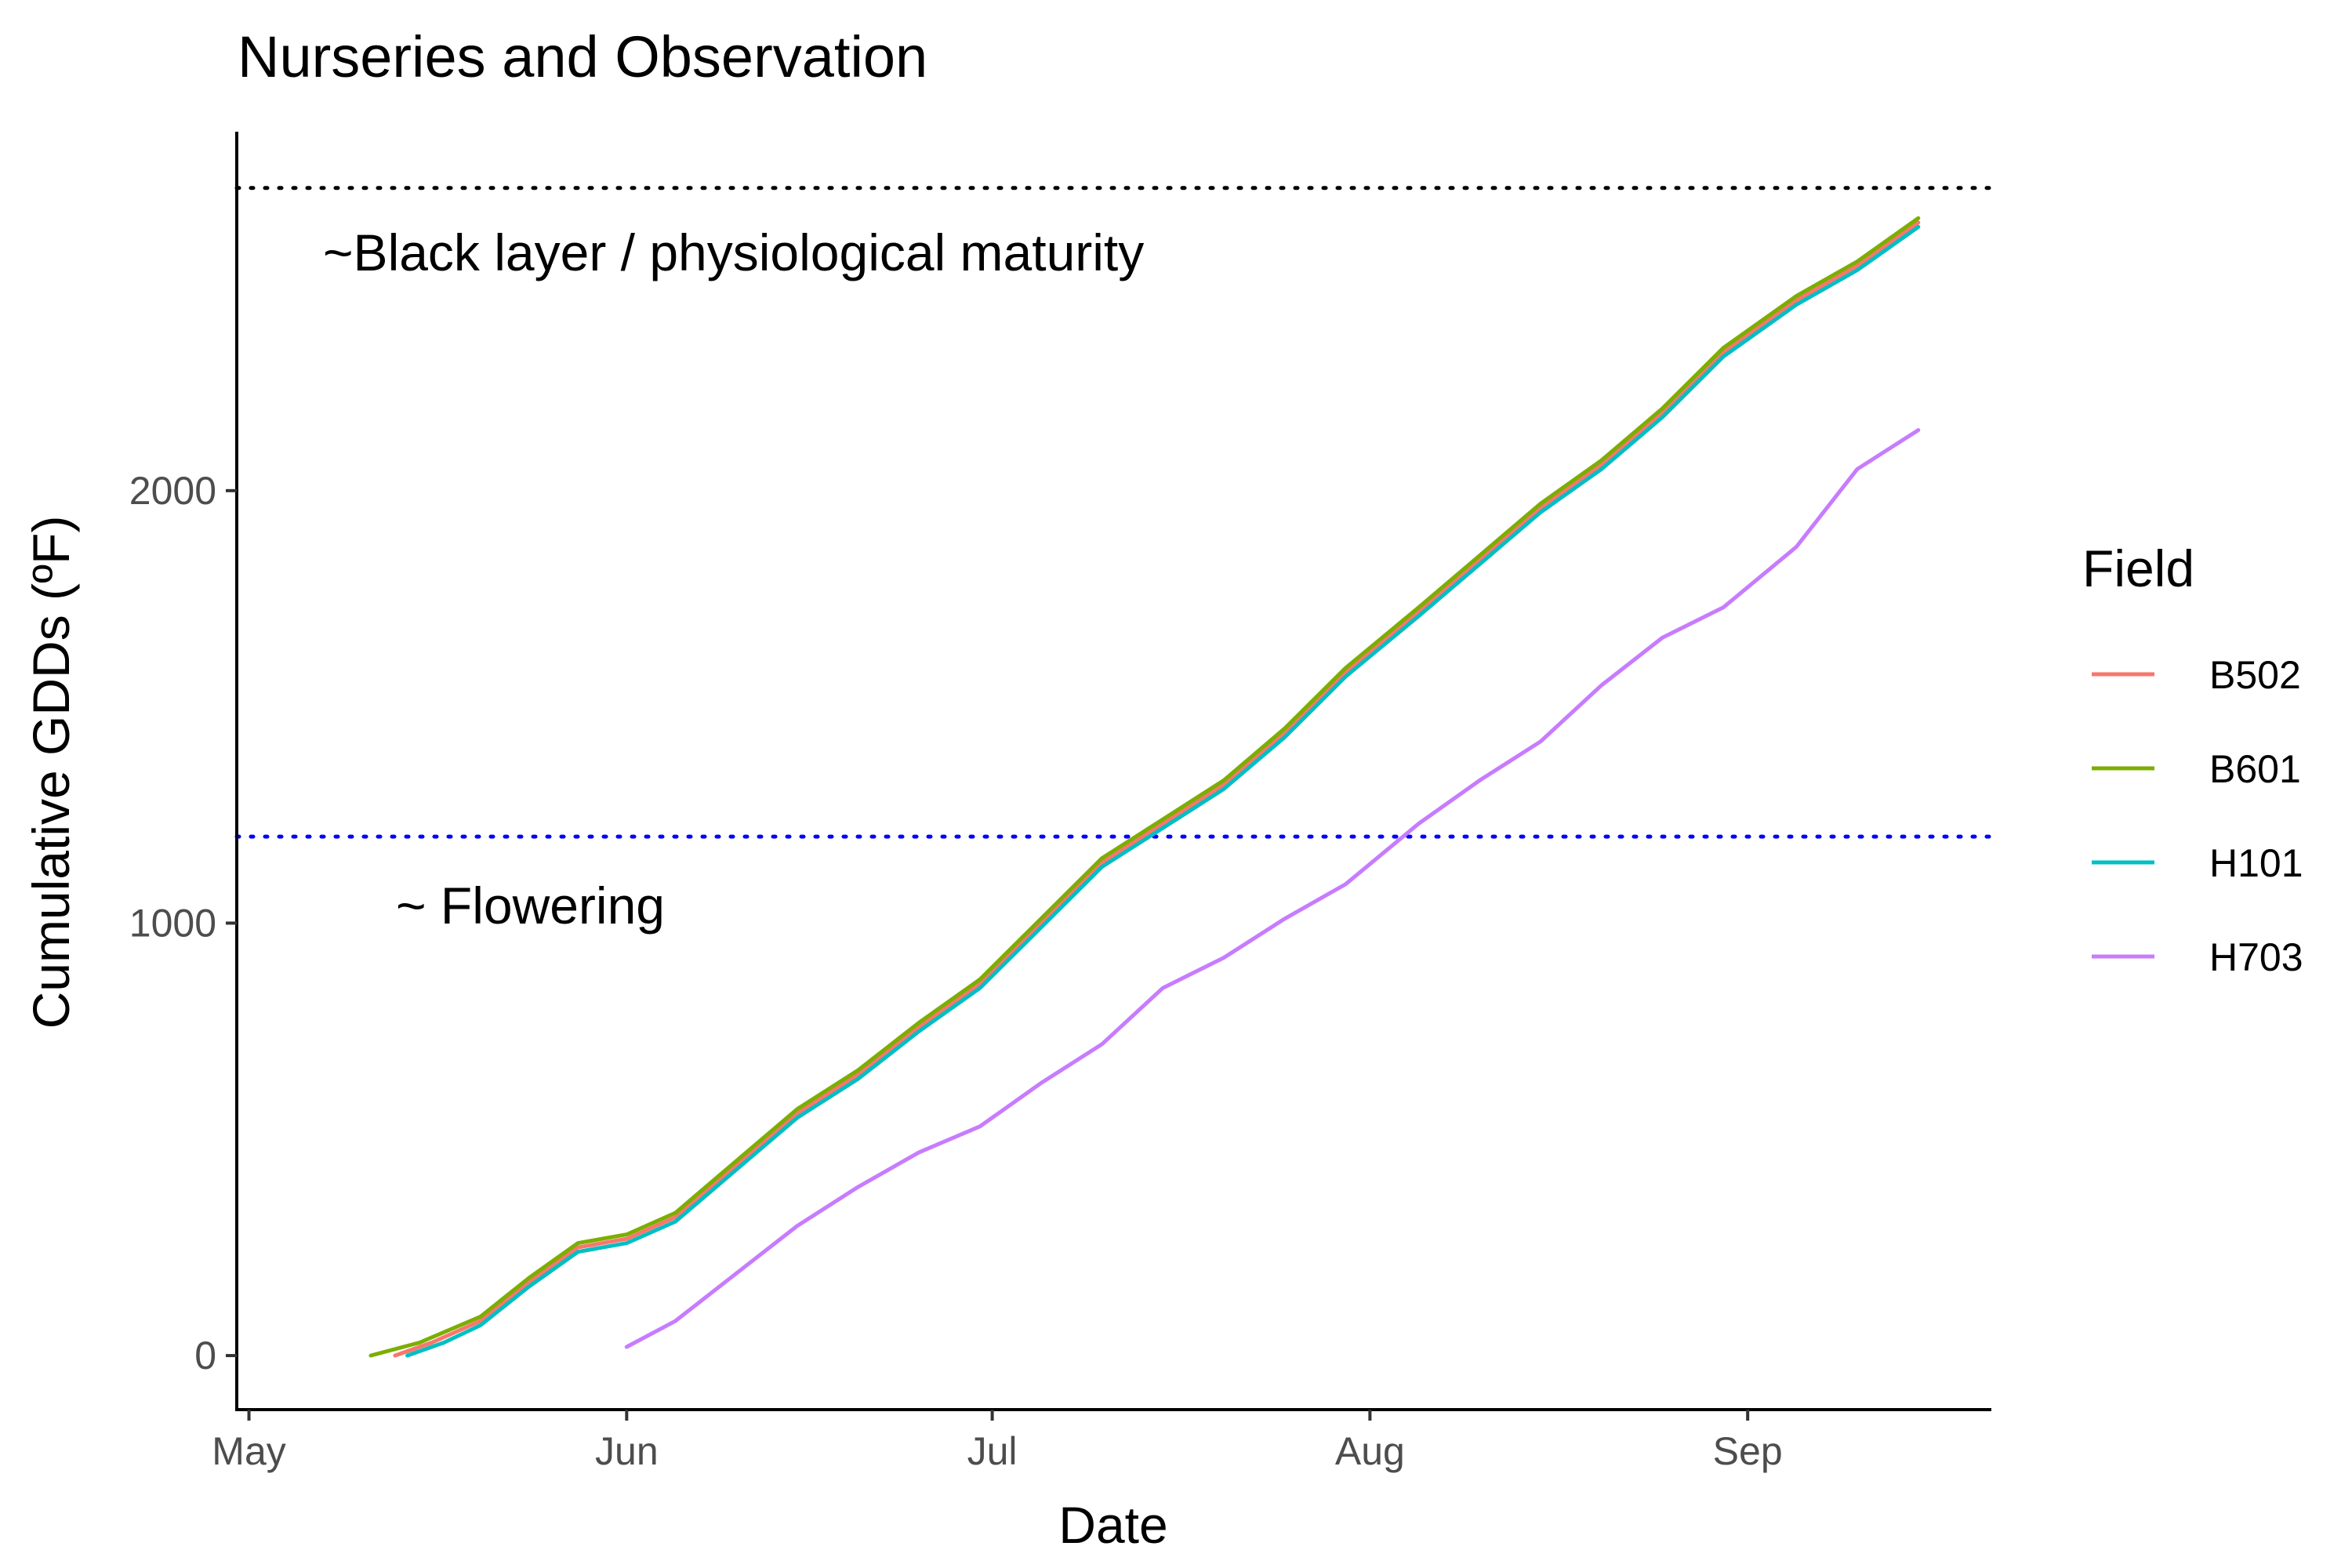  I want to click on x-axis-title: Date, so click(1112, 1525).